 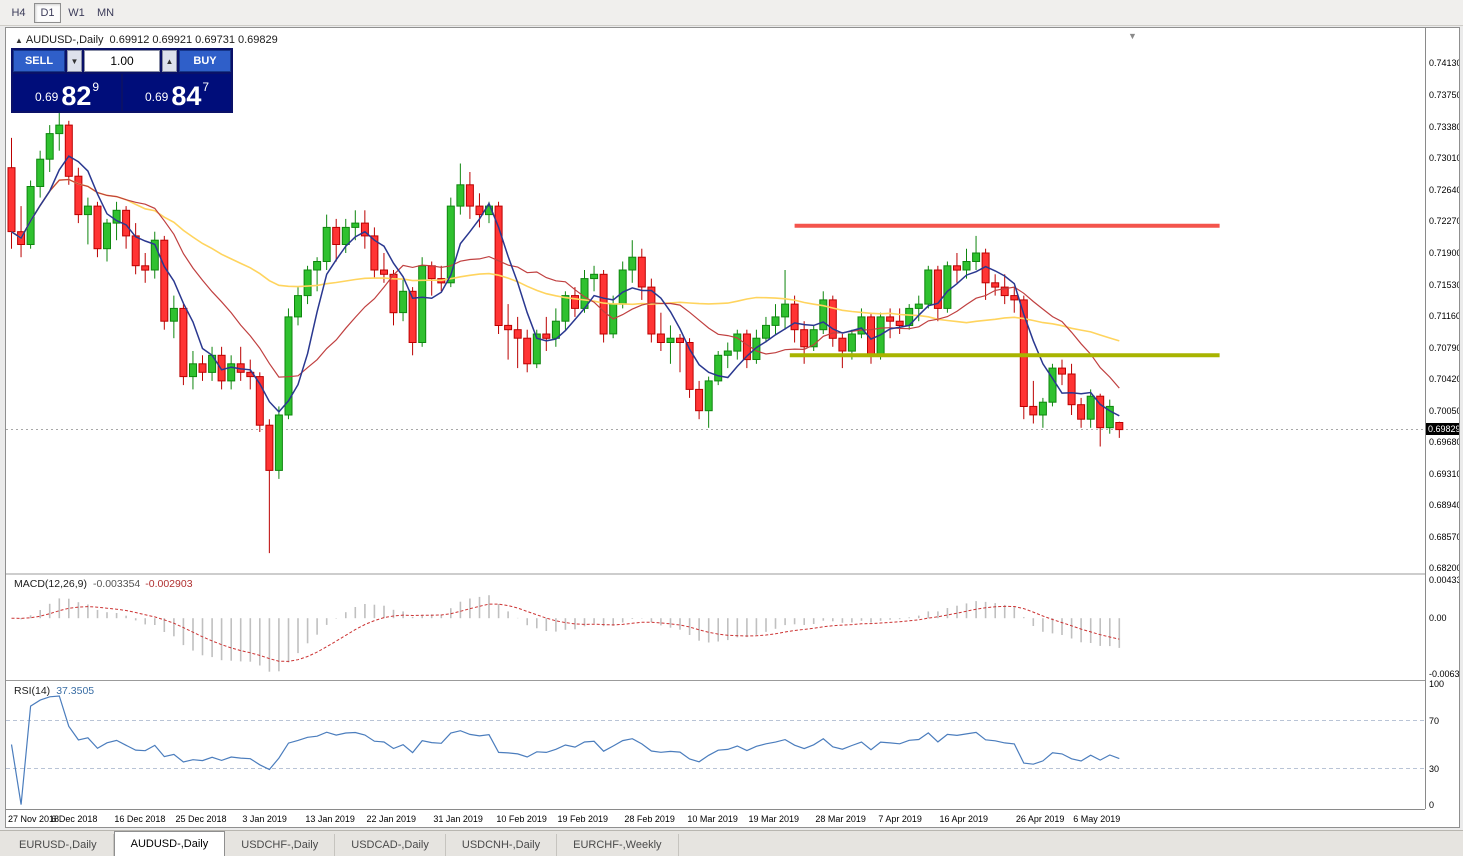 What do you see at coordinates (34, 819) in the screenshot?
I see `date-axis-label: 27 Nov 2018` at bounding box center [34, 819].